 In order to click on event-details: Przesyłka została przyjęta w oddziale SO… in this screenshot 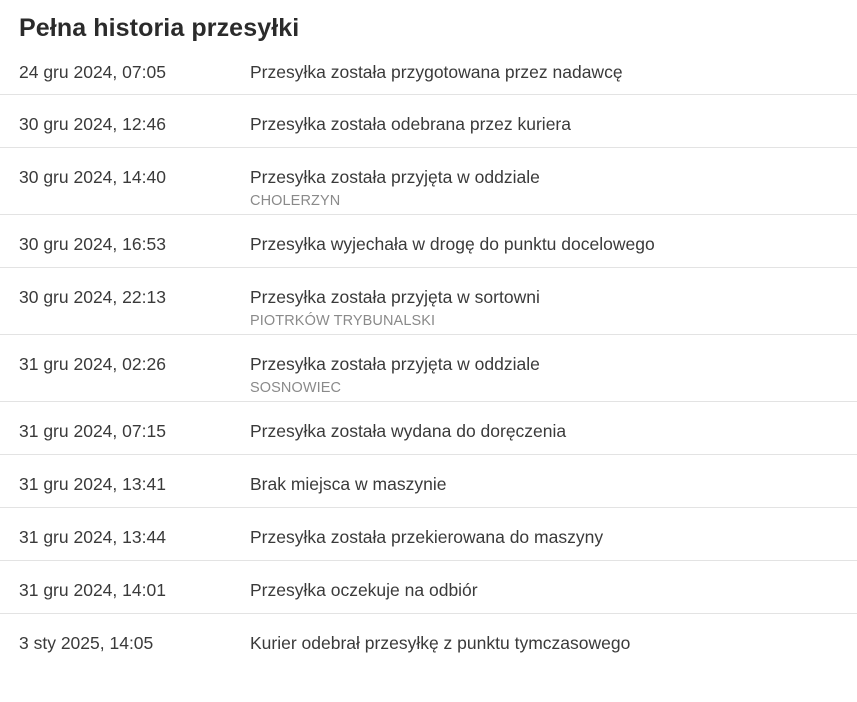, I will do `click(395, 375)`.